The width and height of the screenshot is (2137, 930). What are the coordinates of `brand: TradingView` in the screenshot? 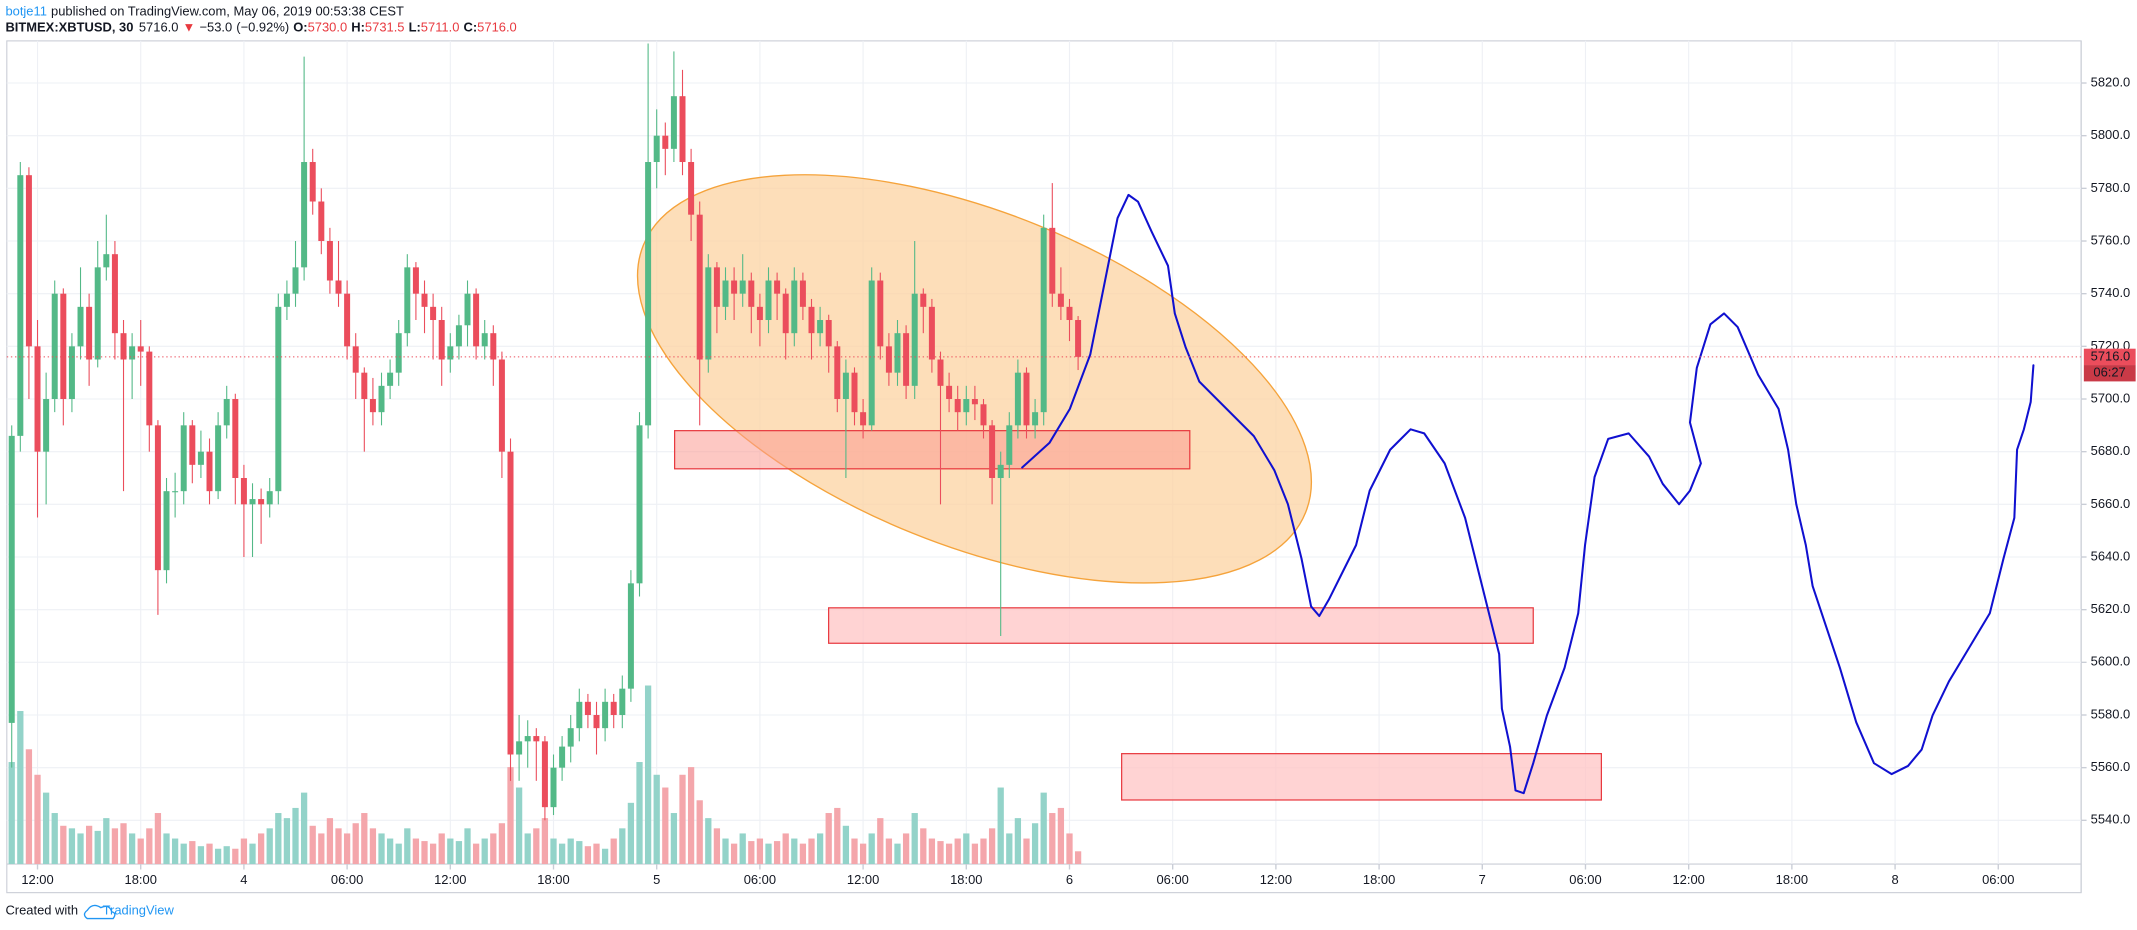 It's located at (139, 910).